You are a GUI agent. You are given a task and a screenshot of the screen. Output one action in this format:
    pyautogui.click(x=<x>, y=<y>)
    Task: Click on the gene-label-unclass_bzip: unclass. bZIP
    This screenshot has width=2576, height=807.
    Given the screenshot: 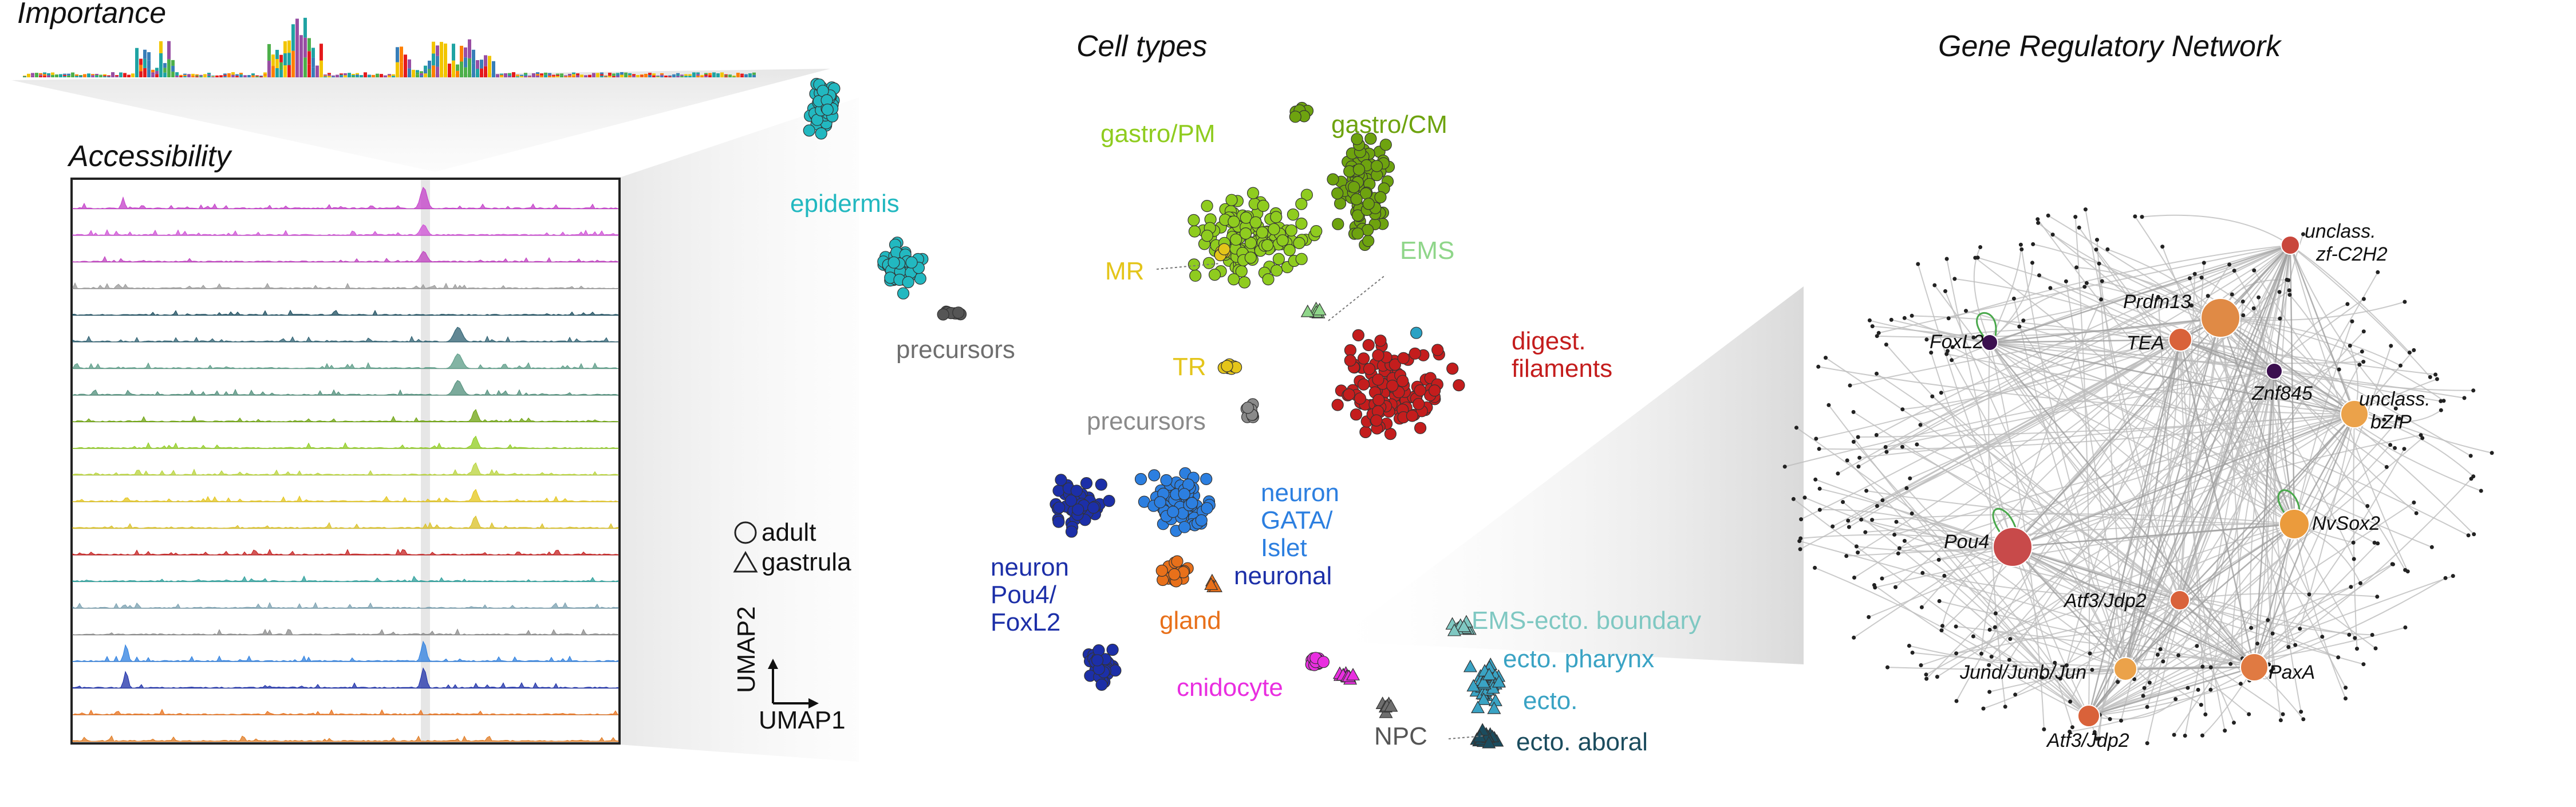 What is the action you would take?
    pyautogui.click(x=2395, y=410)
    